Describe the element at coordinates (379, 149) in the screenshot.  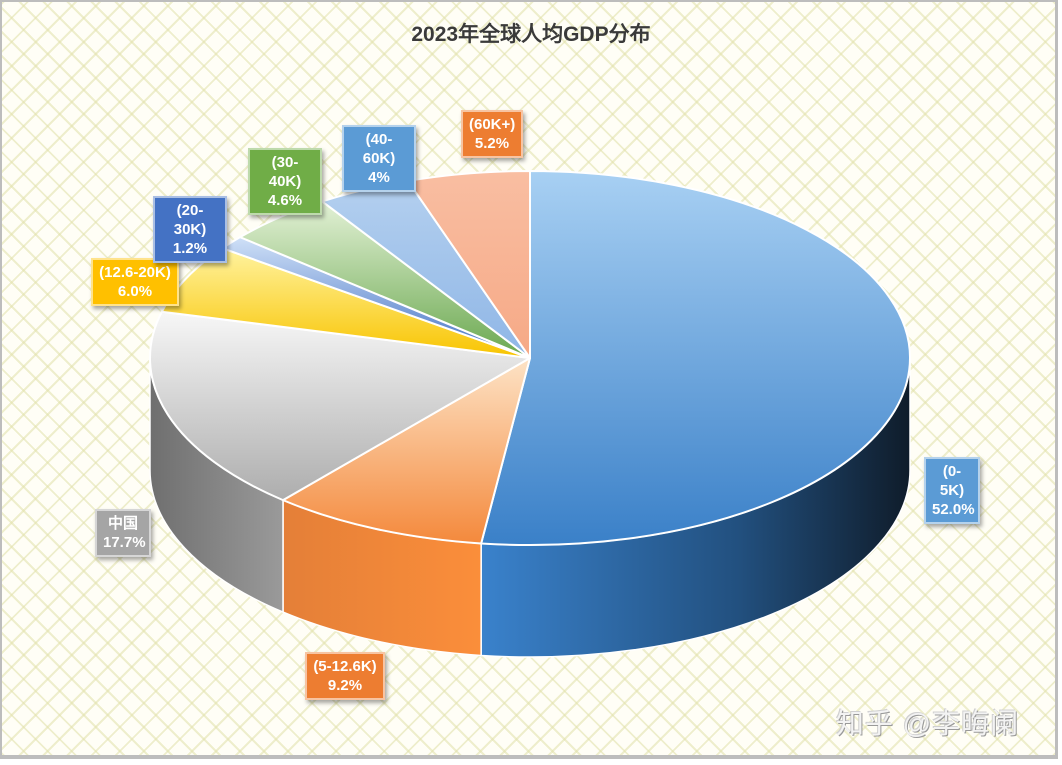
I see `label-category: (40-60K)` at that location.